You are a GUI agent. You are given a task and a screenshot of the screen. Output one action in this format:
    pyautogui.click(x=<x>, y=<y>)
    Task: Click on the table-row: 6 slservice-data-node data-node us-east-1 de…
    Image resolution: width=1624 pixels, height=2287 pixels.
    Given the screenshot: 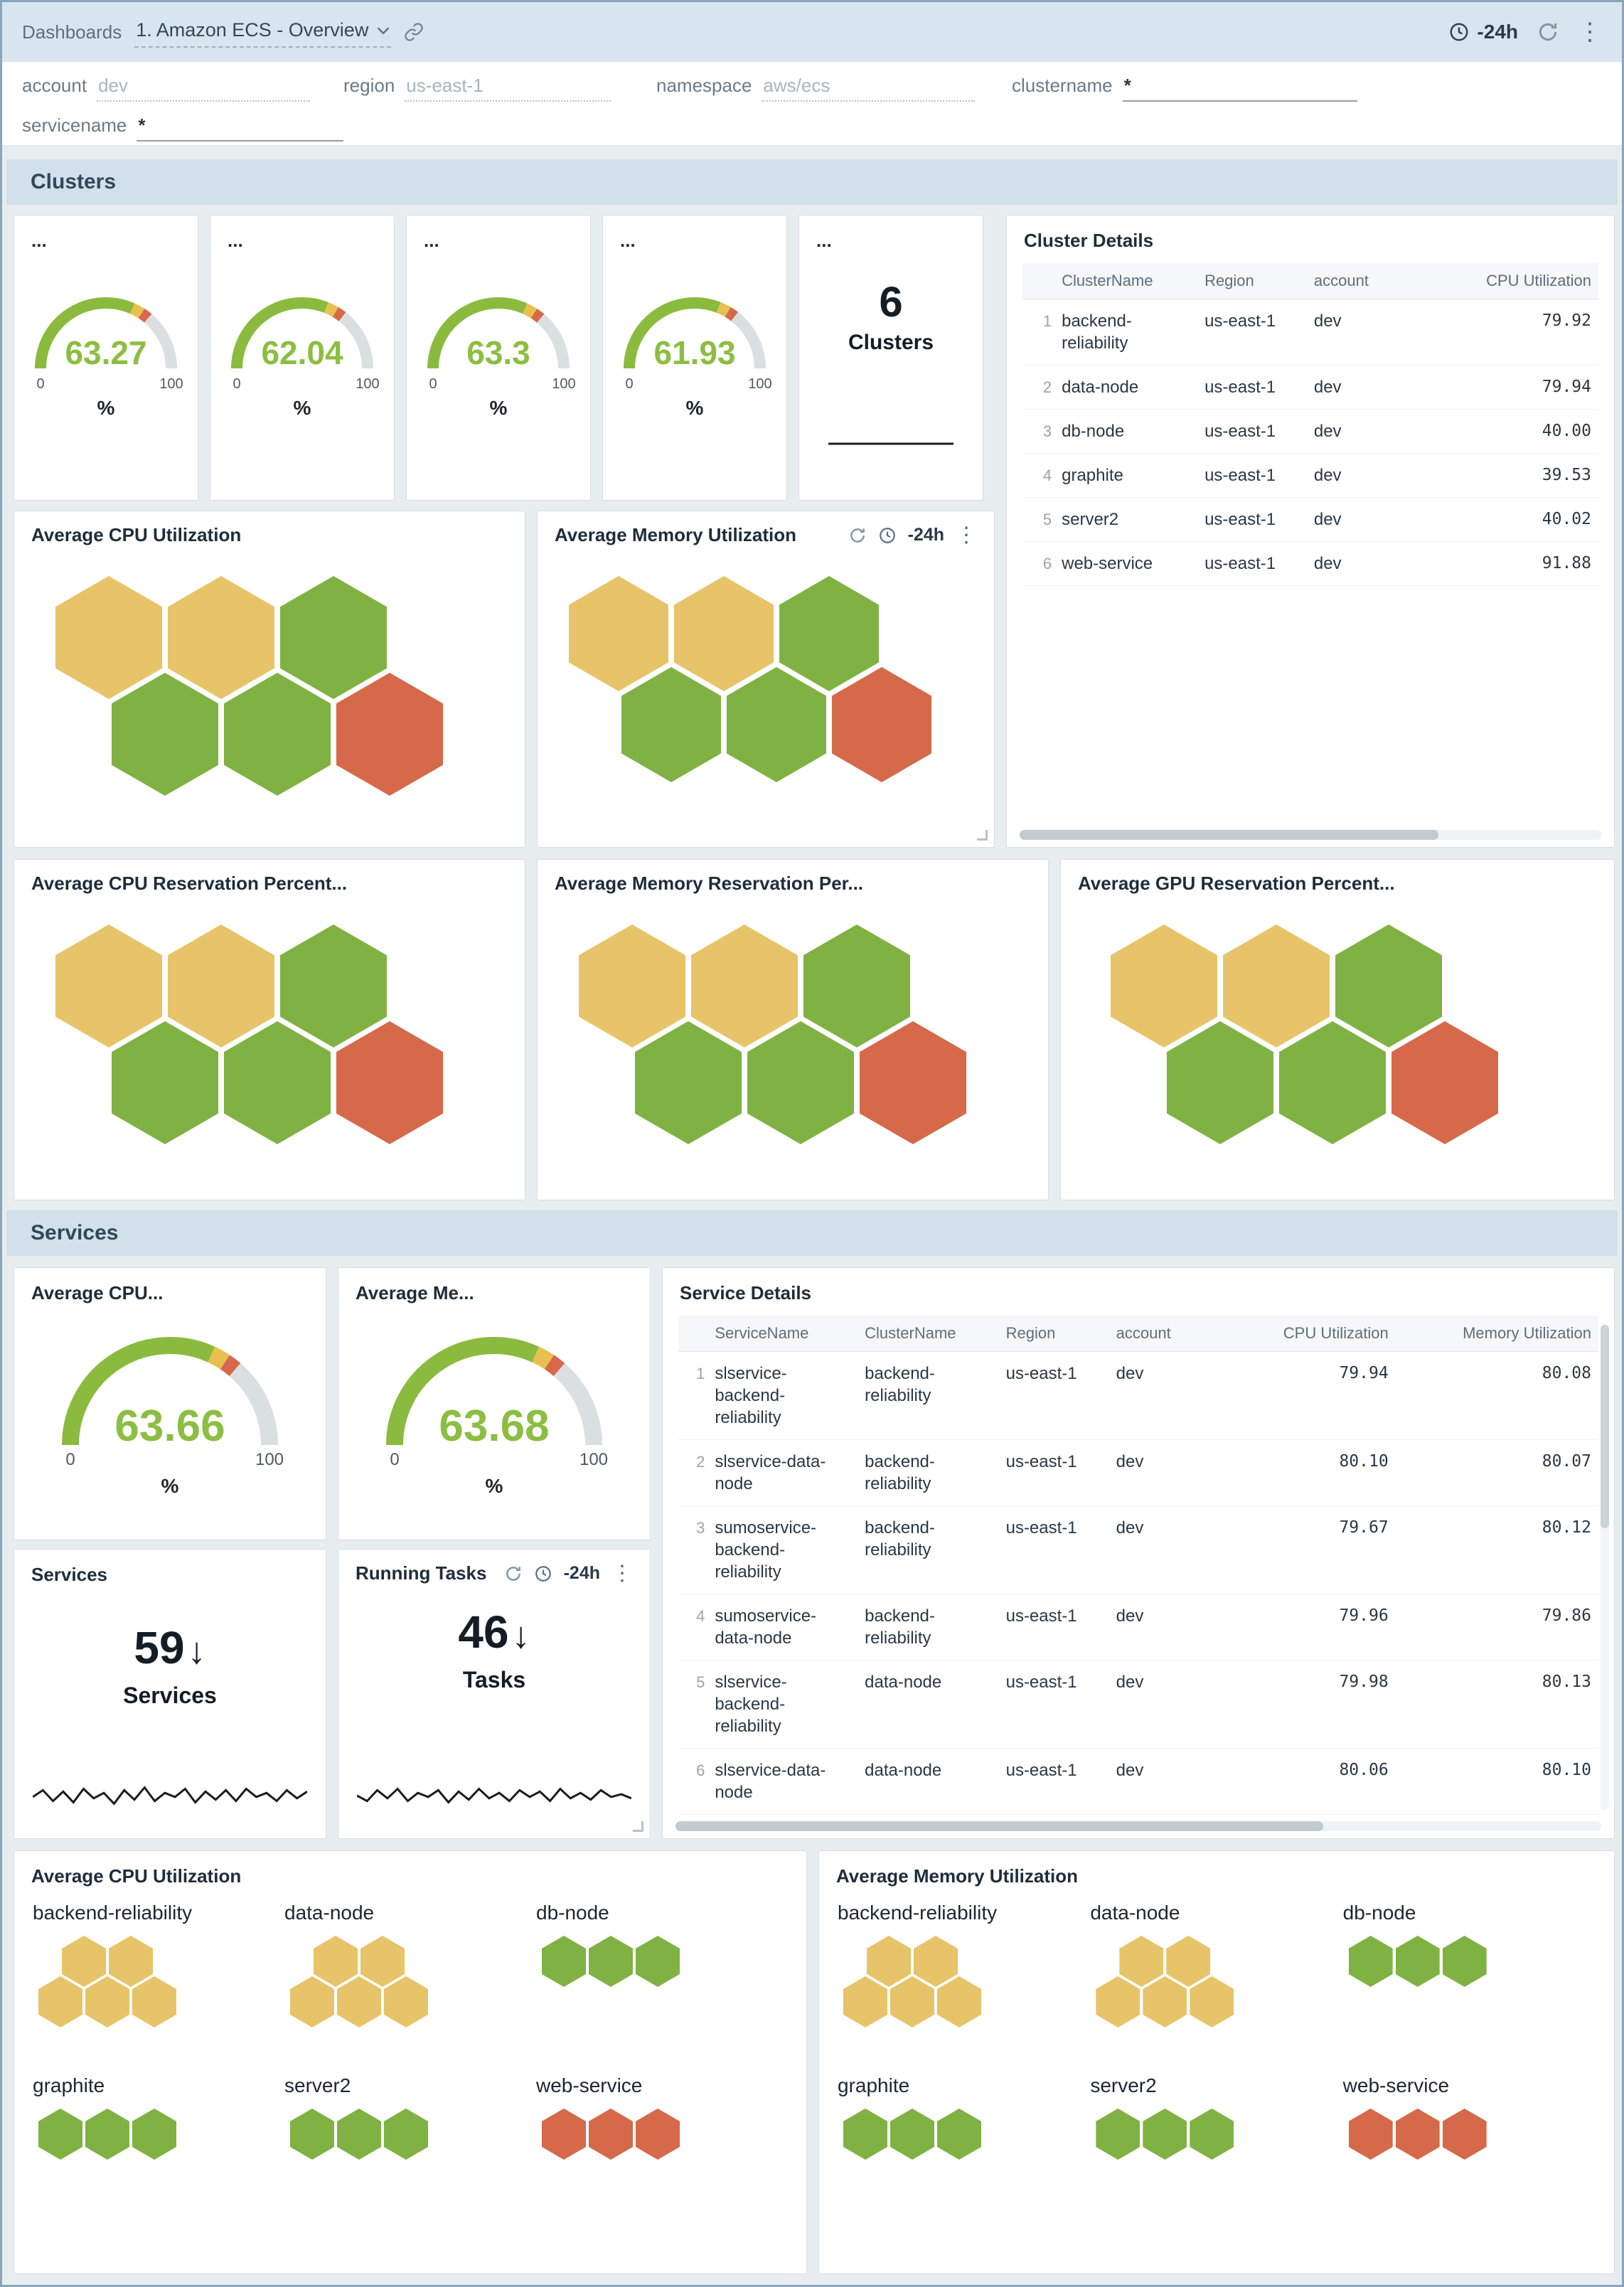 What is the action you would take?
    pyautogui.click(x=1138, y=1781)
    